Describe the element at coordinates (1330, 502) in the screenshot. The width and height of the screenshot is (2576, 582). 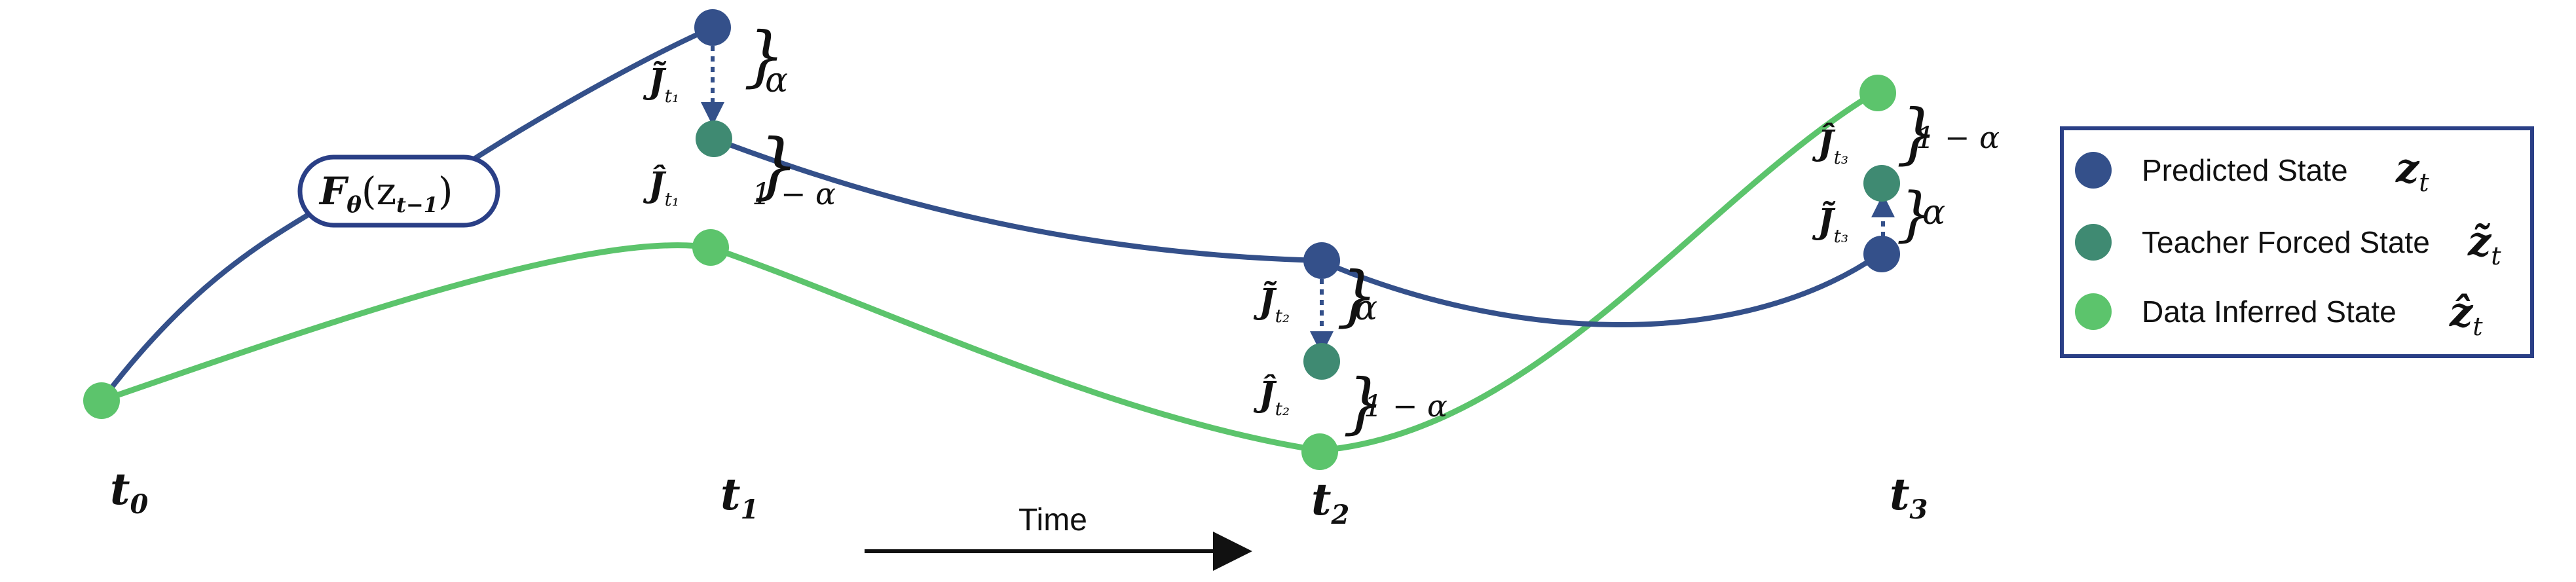
I see `time-label-t2: t2` at that location.